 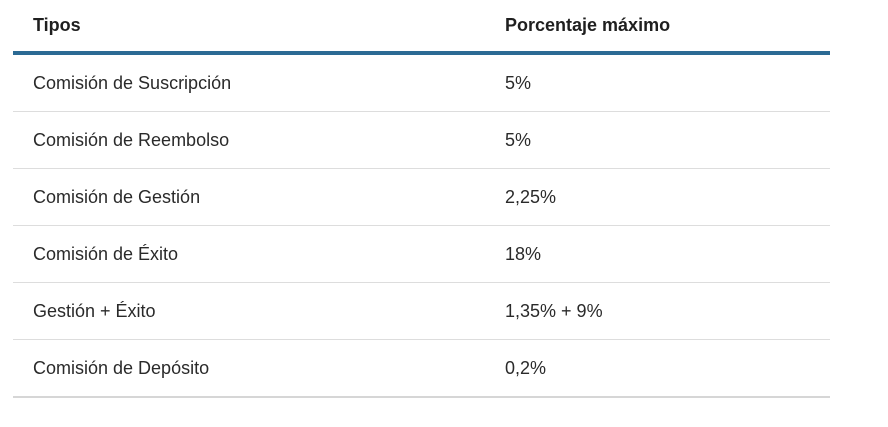 I want to click on row-type-cell: Gestión + Éxito, so click(x=249, y=311).